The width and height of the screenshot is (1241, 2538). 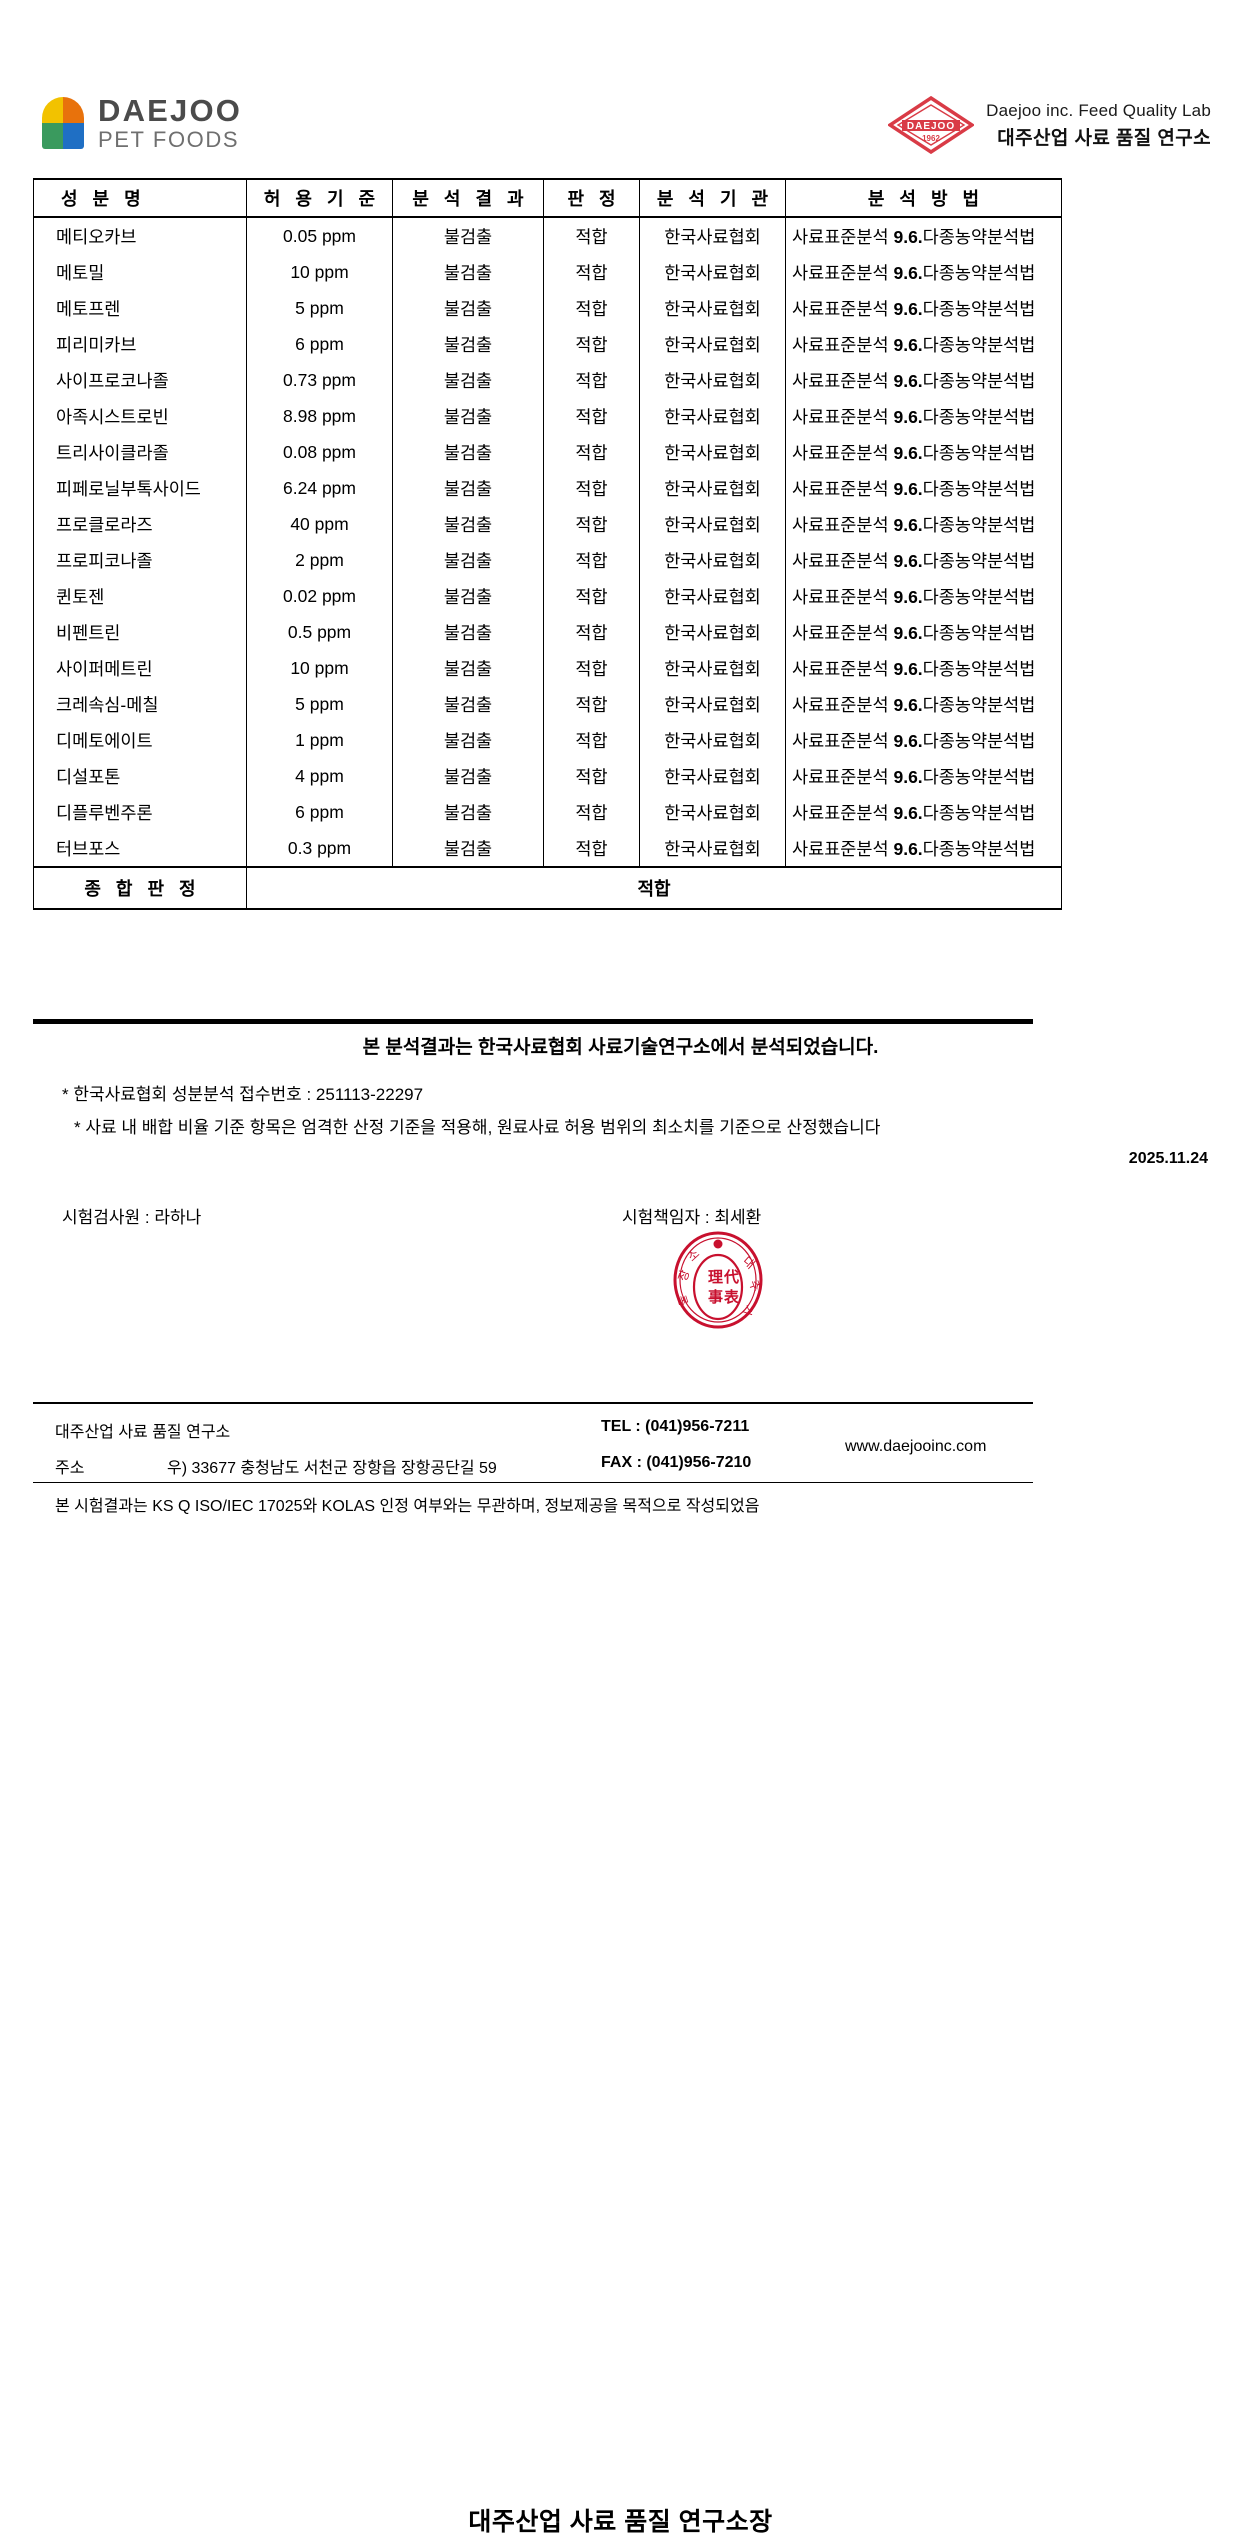 I want to click on table-row: 퀸토젠 0.02 ppm 불검출 적합 한국사료협회 사료표준분석 9.6.다종농약분석법, so click(x=547, y=596).